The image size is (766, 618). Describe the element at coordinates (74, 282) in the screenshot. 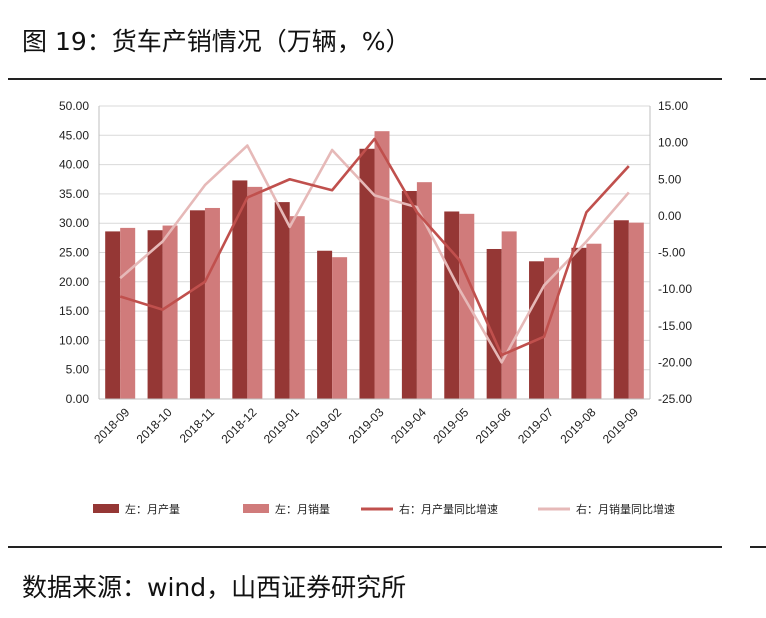

I see `y-left-tick-label: 20.00` at that location.